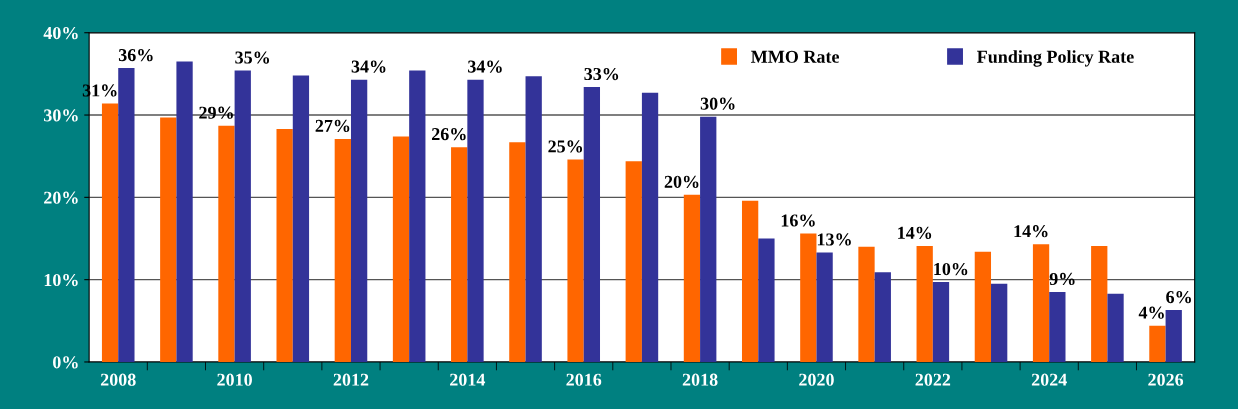  I want to click on x-tick-label: 2012, so click(351, 379).